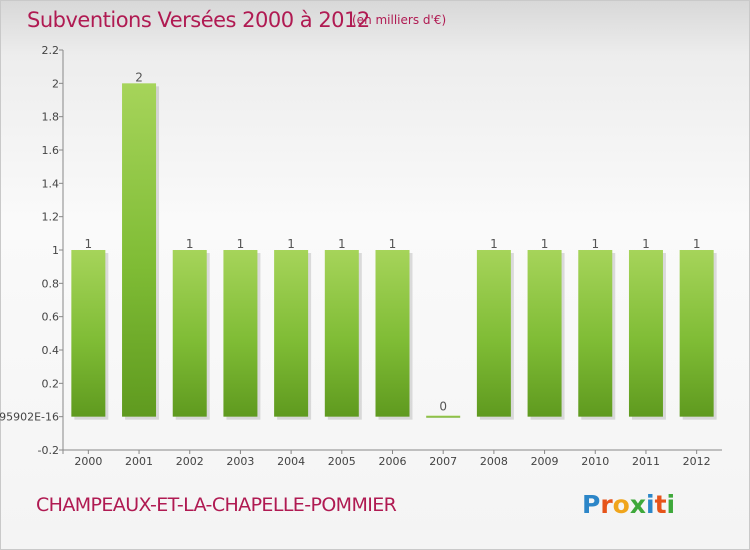 The image size is (750, 550). What do you see at coordinates (48, 450) in the screenshot?
I see `y-tick-label: -0.2` at bounding box center [48, 450].